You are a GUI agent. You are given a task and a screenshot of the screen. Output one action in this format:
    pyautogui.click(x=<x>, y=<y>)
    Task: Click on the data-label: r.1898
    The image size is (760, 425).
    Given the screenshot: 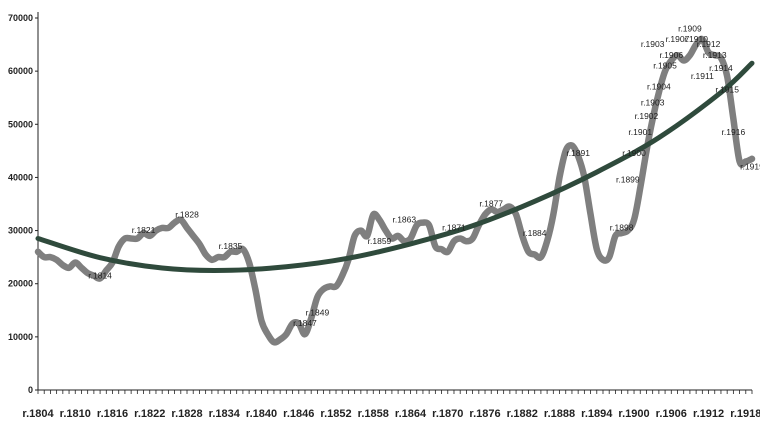 What is the action you would take?
    pyautogui.click(x=622, y=228)
    